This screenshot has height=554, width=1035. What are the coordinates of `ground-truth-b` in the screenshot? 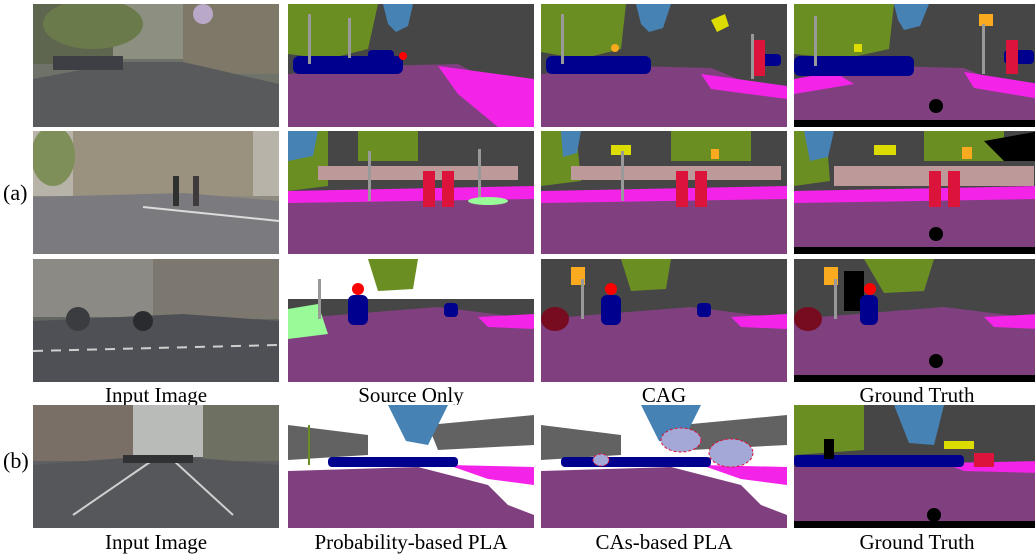 It's located at (914, 466).